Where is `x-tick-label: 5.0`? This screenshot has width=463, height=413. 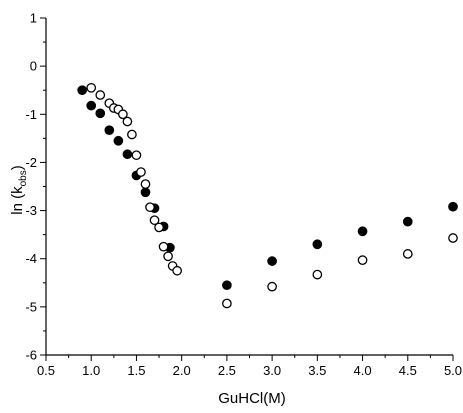
x-tick-label: 5.0 is located at coordinates (453, 370).